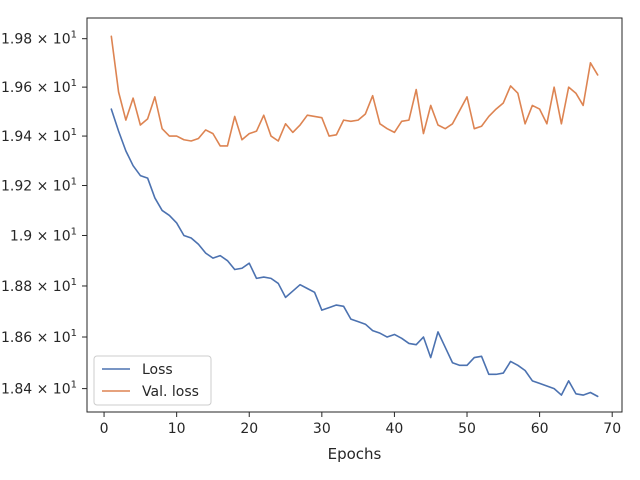  Describe the element at coordinates (39, 389) in the screenshot. I see `y-tick-label: 1.84 × 10¹` at that location.